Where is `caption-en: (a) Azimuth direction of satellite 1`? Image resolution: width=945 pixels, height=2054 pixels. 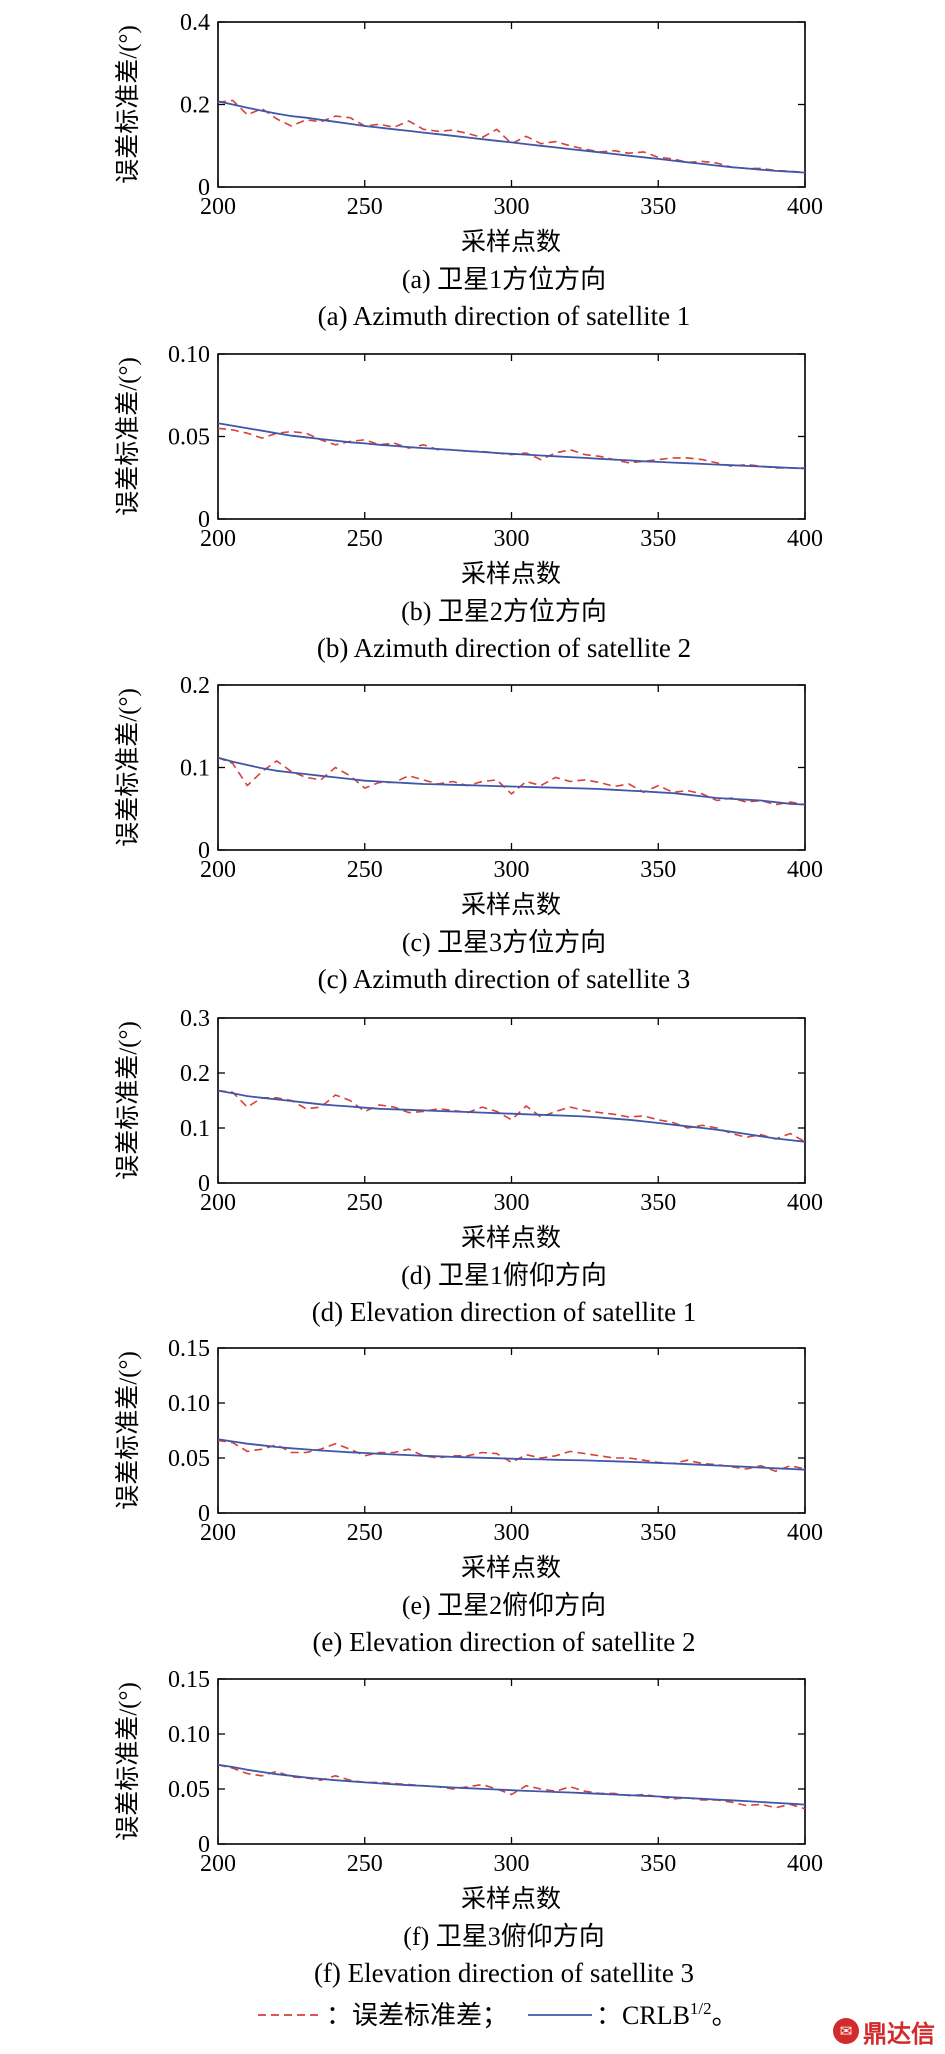
caption-en: (a) Azimuth direction of satellite 1 is located at coordinates (504, 316).